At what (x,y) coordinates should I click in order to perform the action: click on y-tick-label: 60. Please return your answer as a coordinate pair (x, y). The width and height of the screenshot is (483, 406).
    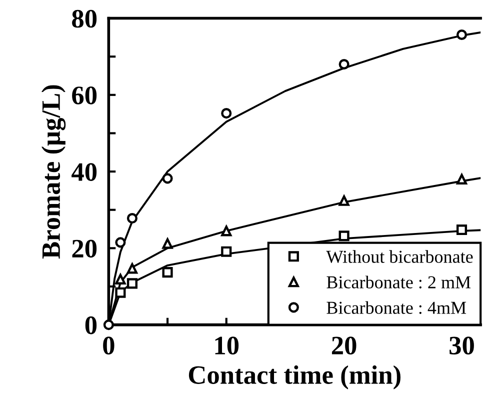
    Looking at the image, I should click on (84, 95).